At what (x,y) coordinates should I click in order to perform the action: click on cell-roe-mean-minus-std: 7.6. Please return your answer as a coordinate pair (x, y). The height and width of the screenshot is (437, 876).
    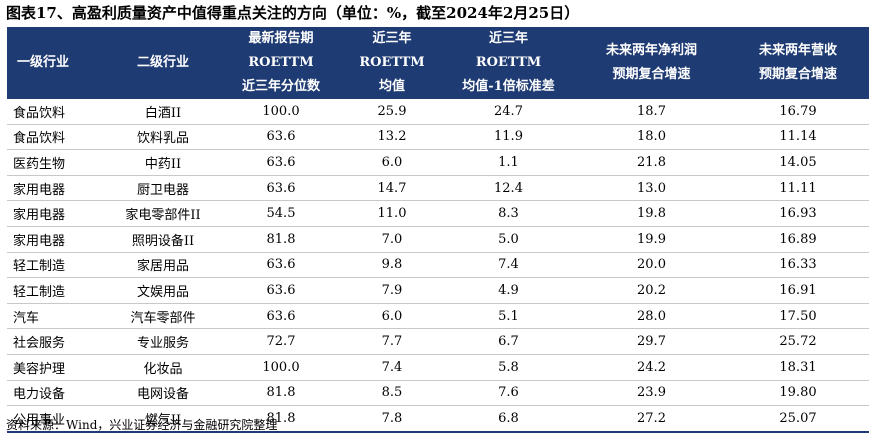
    Looking at the image, I should click on (508, 393).